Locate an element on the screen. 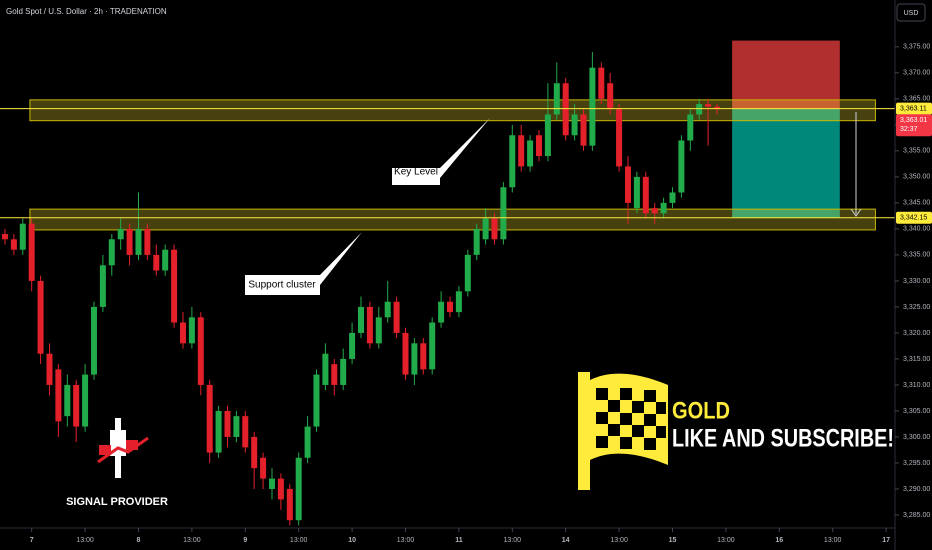 This screenshot has width=932, height=550. price-label: 3,363.11 is located at coordinates (913, 109).